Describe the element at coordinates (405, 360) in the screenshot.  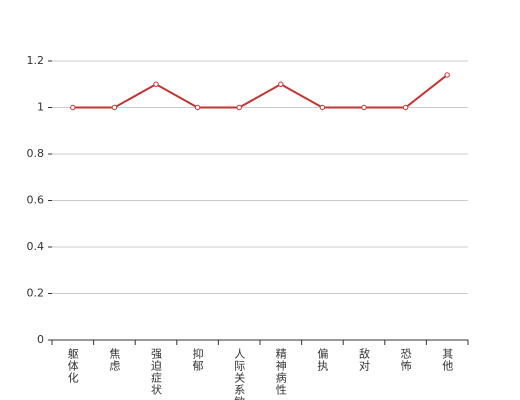
I see `x-tick-label: 恐怖` at that location.